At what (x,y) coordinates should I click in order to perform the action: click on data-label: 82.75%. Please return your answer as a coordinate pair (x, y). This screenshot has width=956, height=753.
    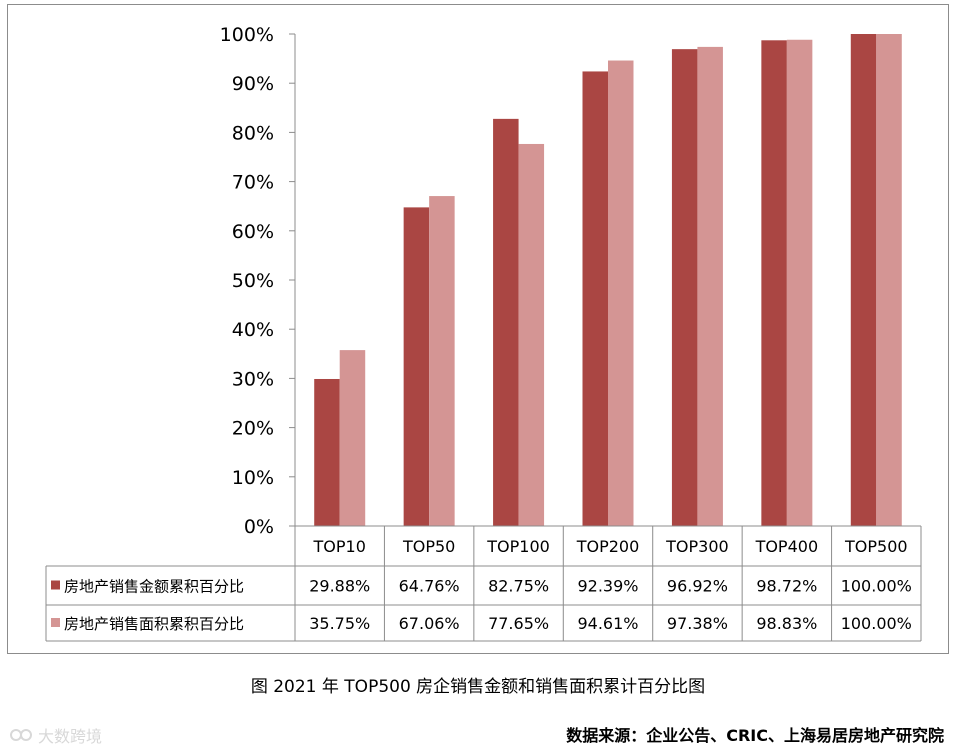
    Looking at the image, I should click on (518, 586).